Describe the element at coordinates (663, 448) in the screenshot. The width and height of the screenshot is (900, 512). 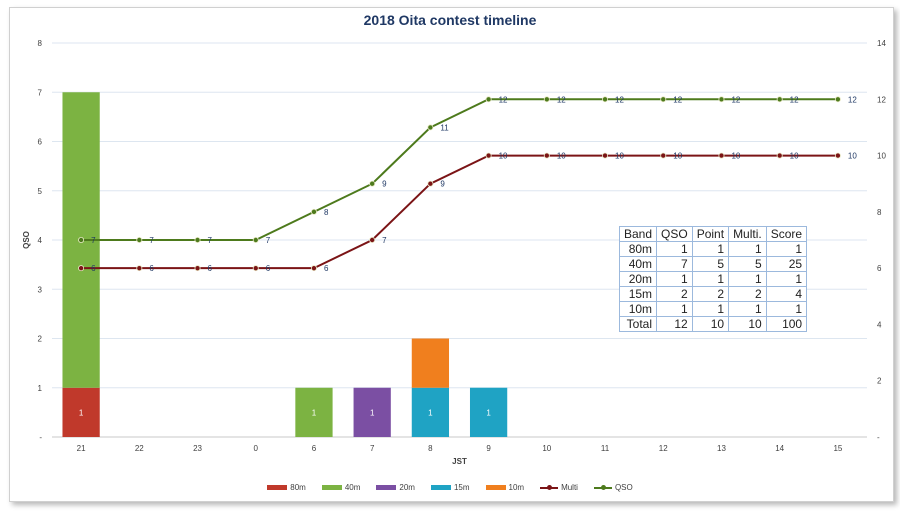
I see `x-tick-label: 12` at that location.